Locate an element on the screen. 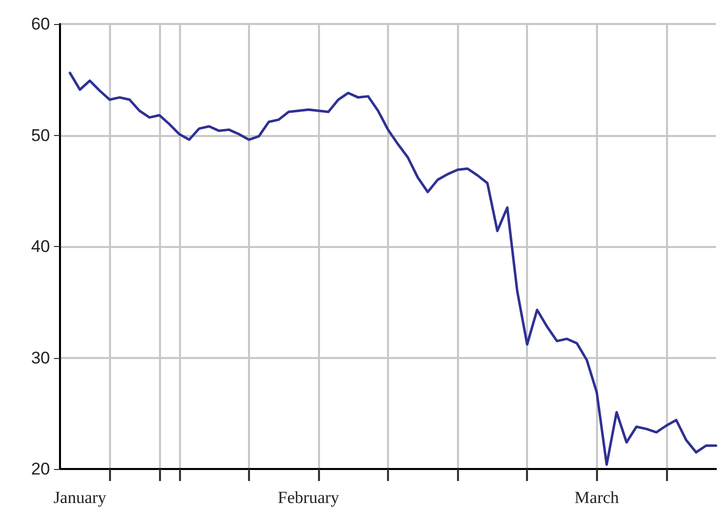  y-tick-label: 20 is located at coordinates (40, 469).